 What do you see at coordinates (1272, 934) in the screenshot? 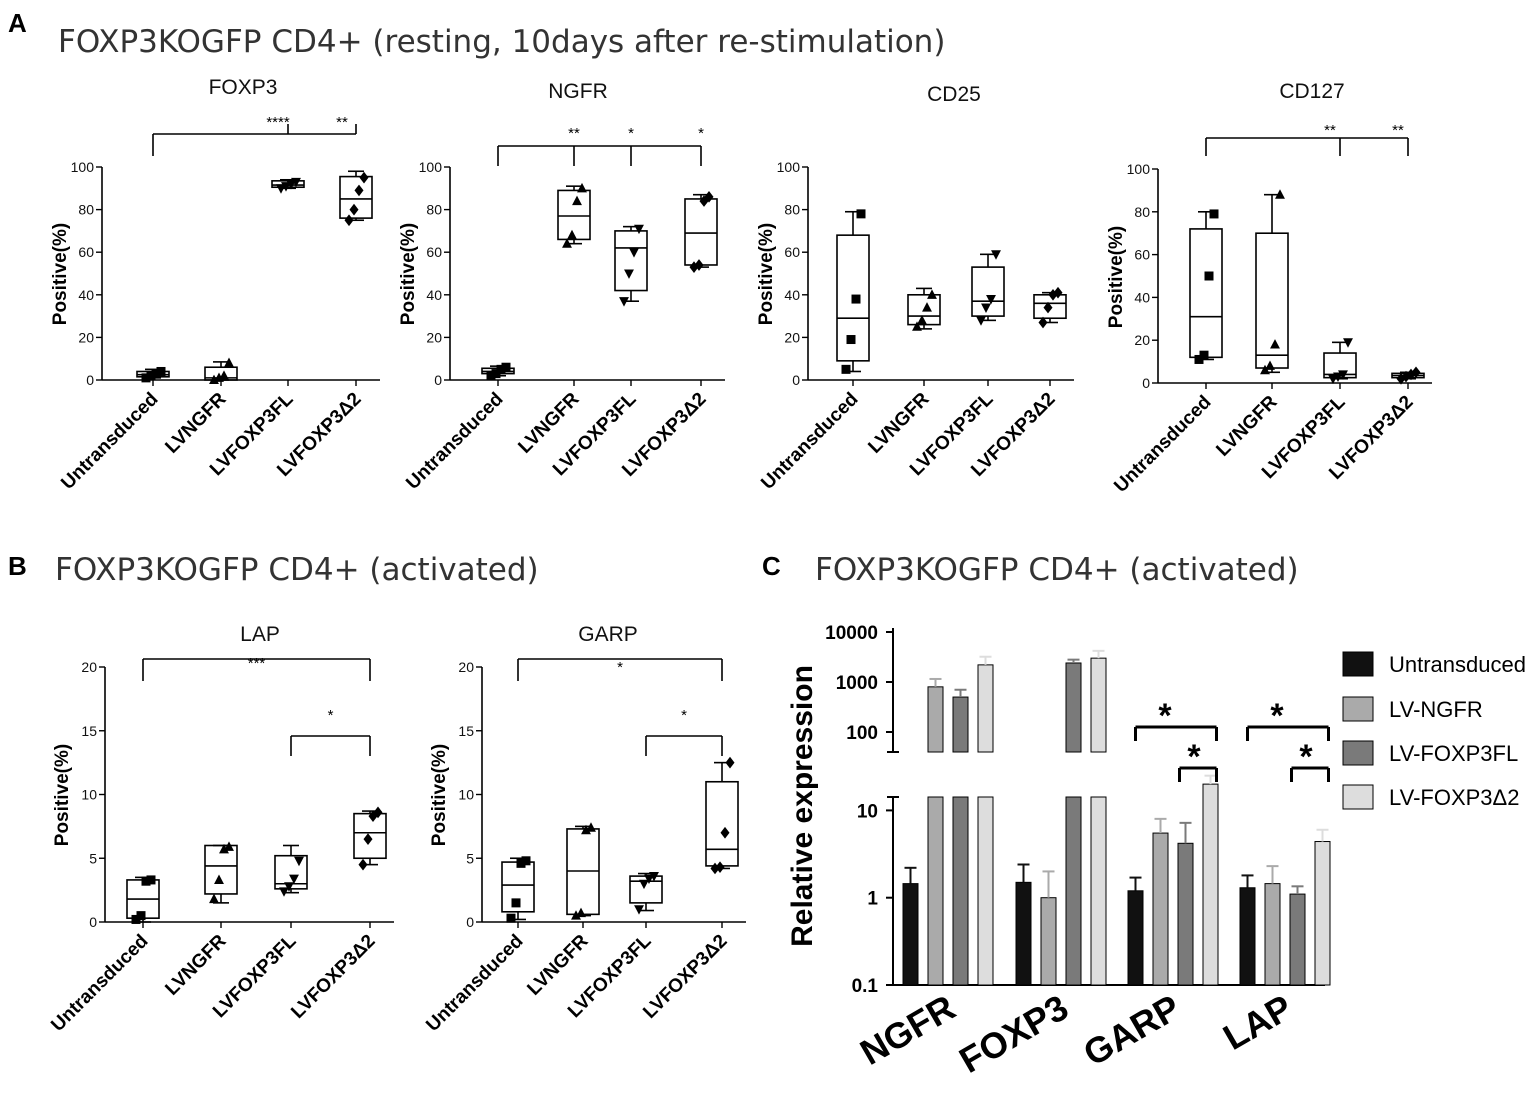
I see `bar-lv-ngfr-lap` at bounding box center [1272, 934].